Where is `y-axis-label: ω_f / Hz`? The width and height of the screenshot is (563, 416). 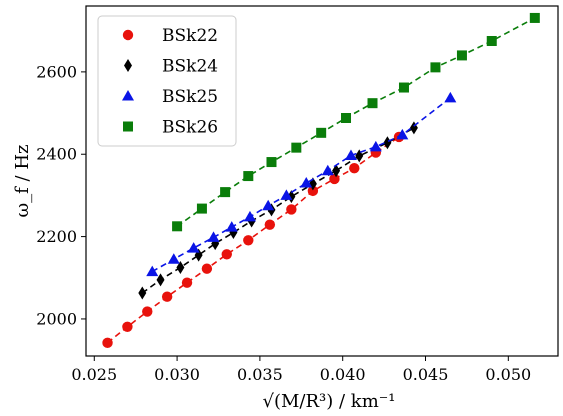
y-axis-label: ω_f / Hz is located at coordinates (22, 180).